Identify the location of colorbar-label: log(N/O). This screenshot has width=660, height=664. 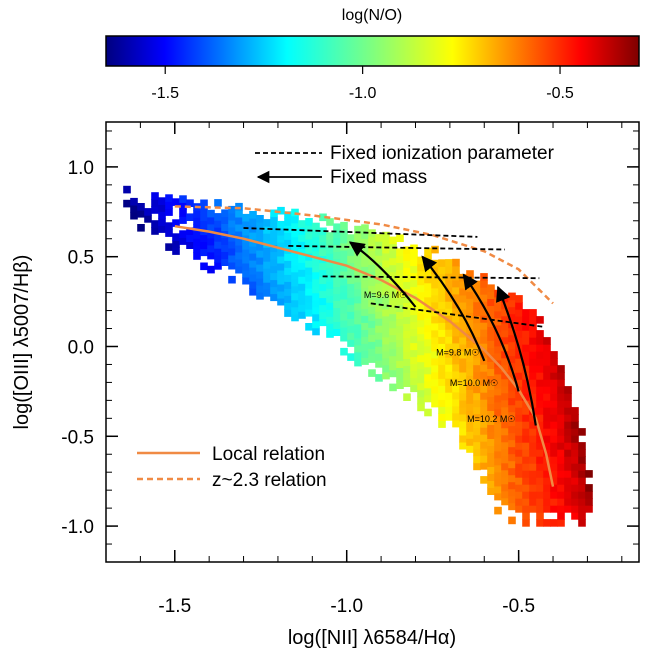
(372, 15).